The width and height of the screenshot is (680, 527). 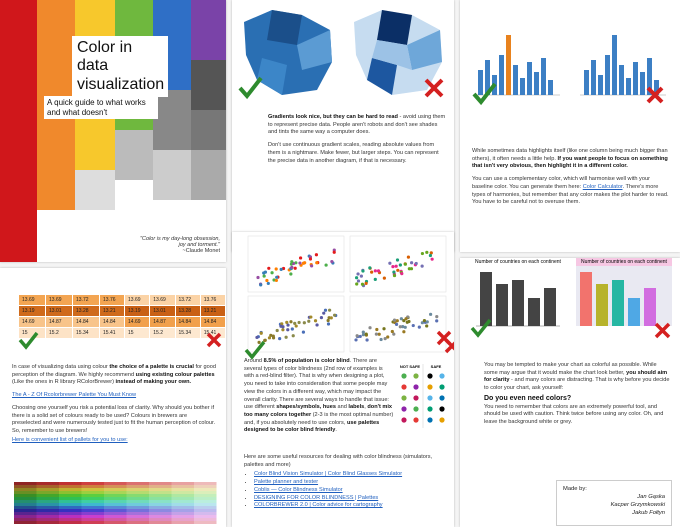 I want to click on credits-label: Made by:, so click(x=575, y=489).